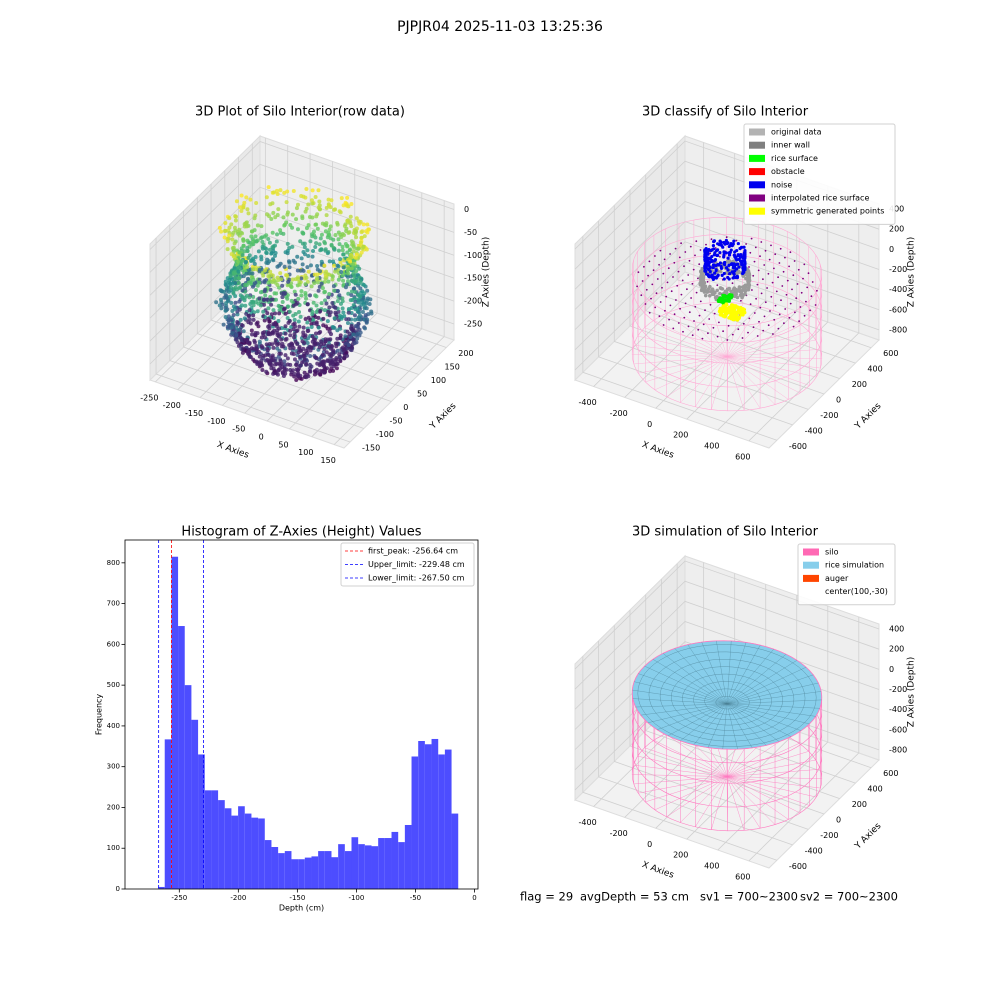 Image resolution: width=1000 pixels, height=1004 pixels. Describe the element at coordinates (829, 835) in the screenshot. I see `y-tick-label: -200` at that location.